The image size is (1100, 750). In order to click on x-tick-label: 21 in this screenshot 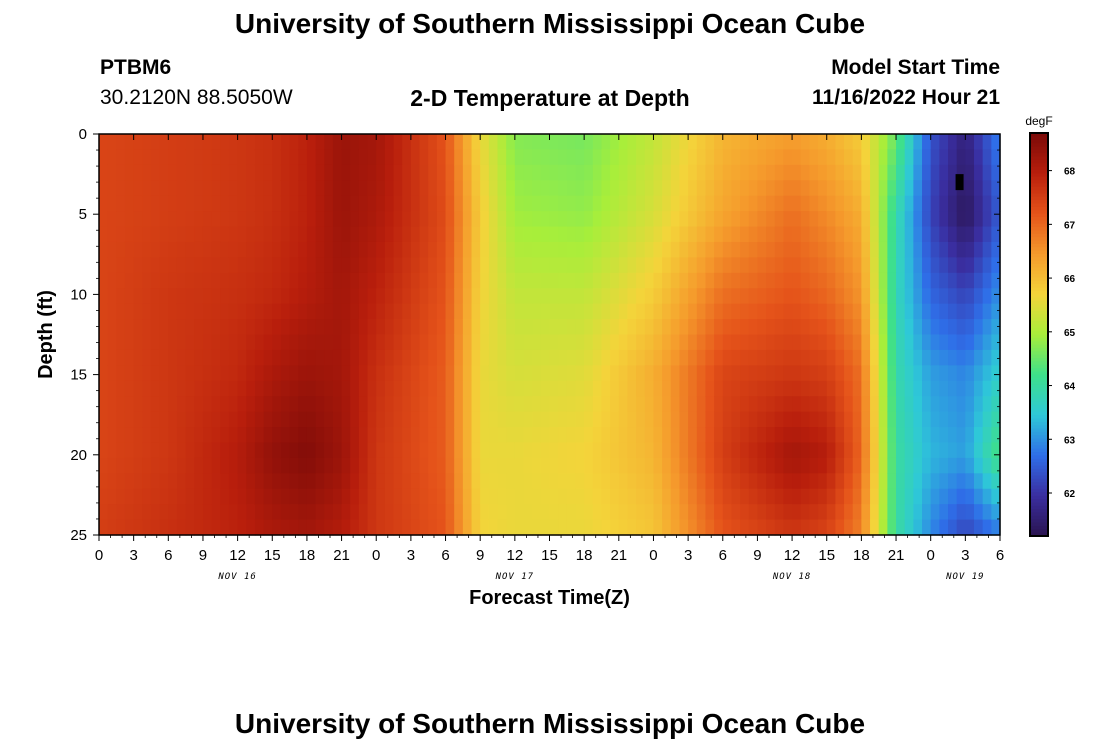, I will do `click(896, 555)`.